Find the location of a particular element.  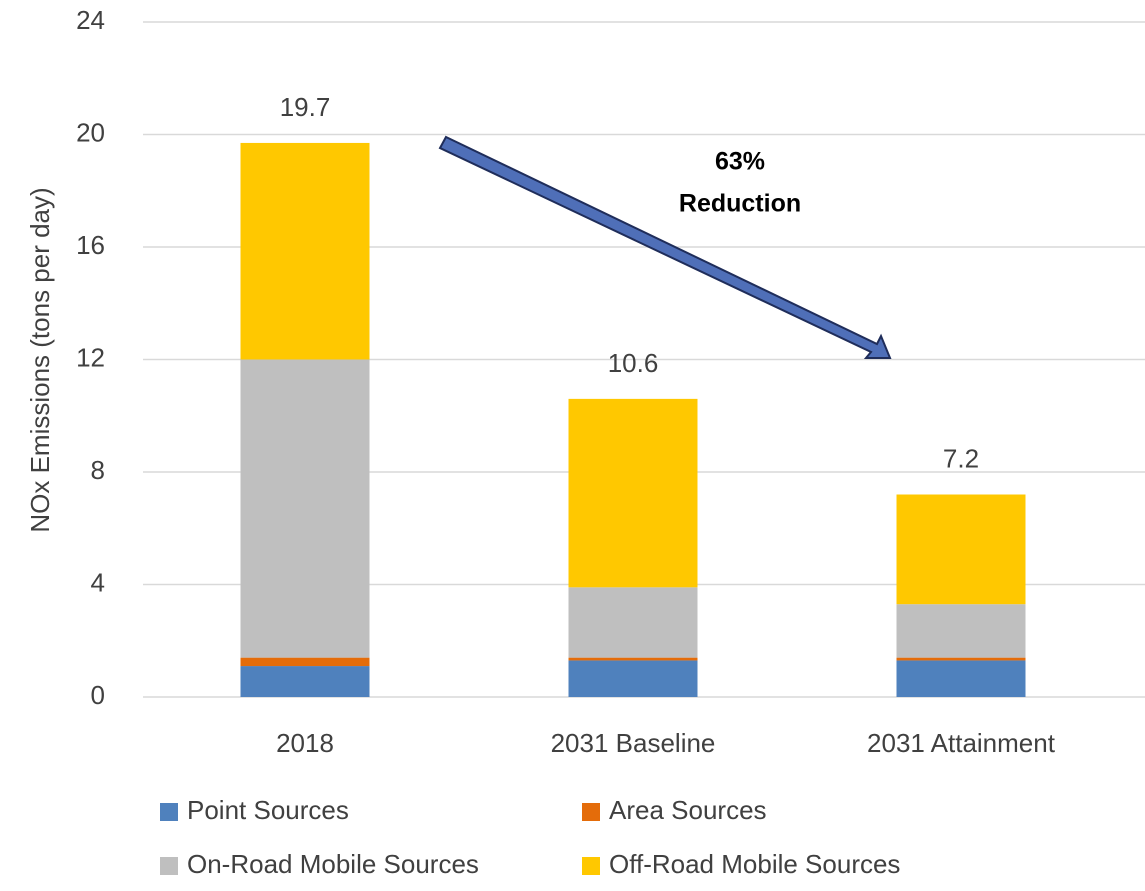

x-tick-label: 2031 Baseline is located at coordinates (633, 743).